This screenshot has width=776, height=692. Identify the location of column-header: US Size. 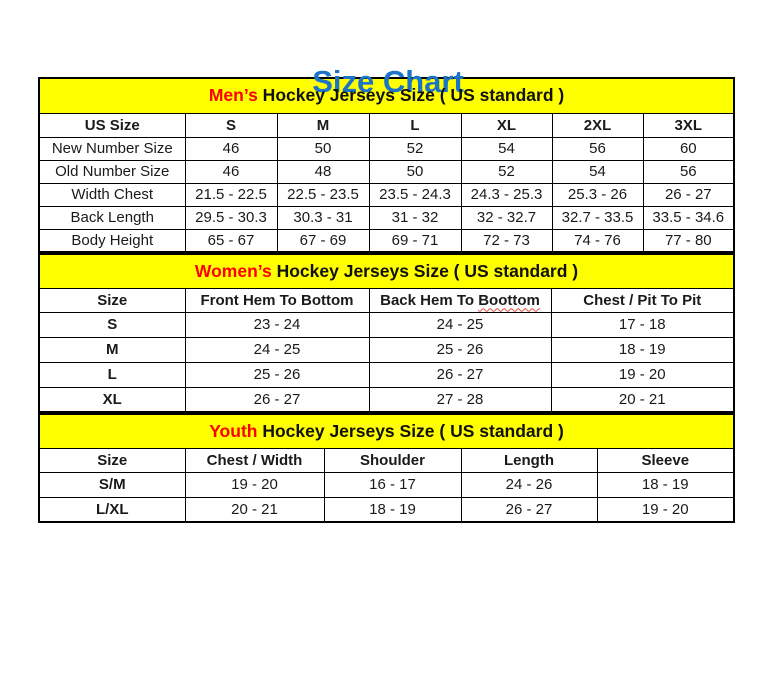
(112, 125).